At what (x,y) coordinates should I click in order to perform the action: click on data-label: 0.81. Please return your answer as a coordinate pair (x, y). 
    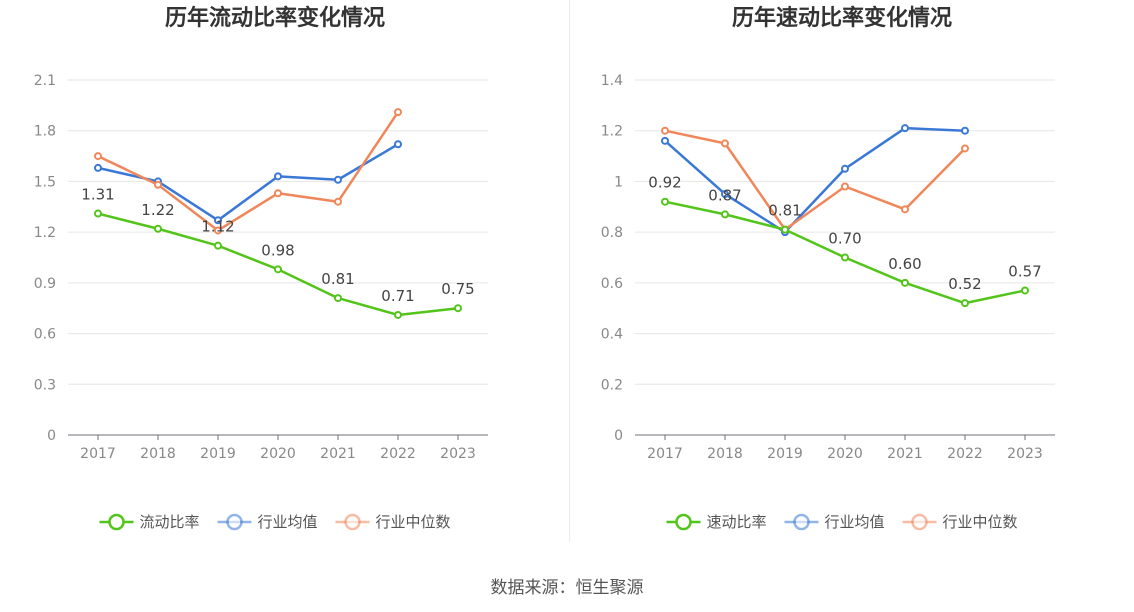
    Looking at the image, I should click on (337, 279).